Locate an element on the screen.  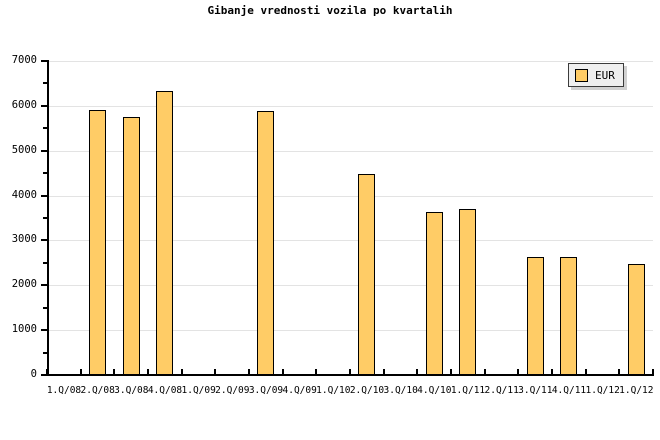
x-axis-label-2: 3.Q/08 is located at coordinates (131, 390).